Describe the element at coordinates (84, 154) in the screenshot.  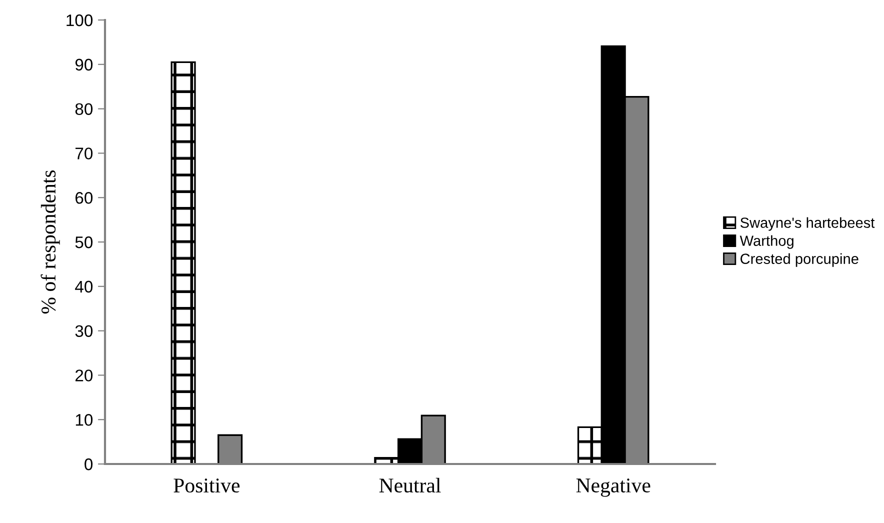
I see `y-tick-label: 70` at that location.